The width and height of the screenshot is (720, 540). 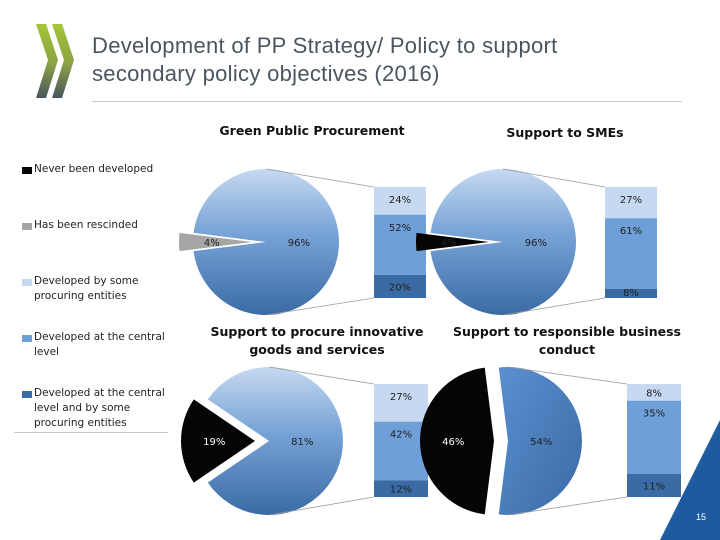 I want to click on legend-item: Developed at the central level, so click(x=91, y=358).